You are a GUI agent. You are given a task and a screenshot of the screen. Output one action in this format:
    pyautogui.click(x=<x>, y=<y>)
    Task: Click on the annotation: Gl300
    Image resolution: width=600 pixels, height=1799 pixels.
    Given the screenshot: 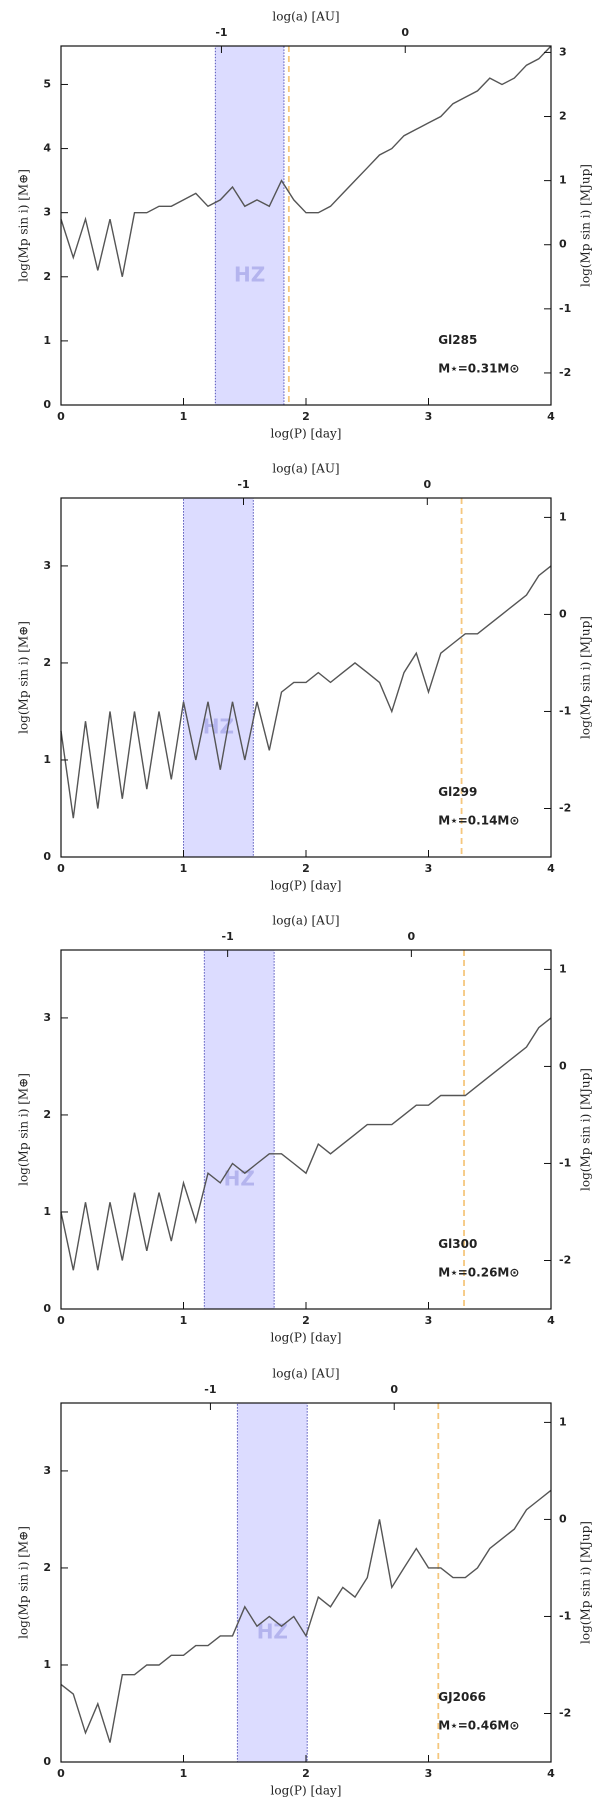 What is the action you would take?
    pyautogui.click(x=457, y=1244)
    